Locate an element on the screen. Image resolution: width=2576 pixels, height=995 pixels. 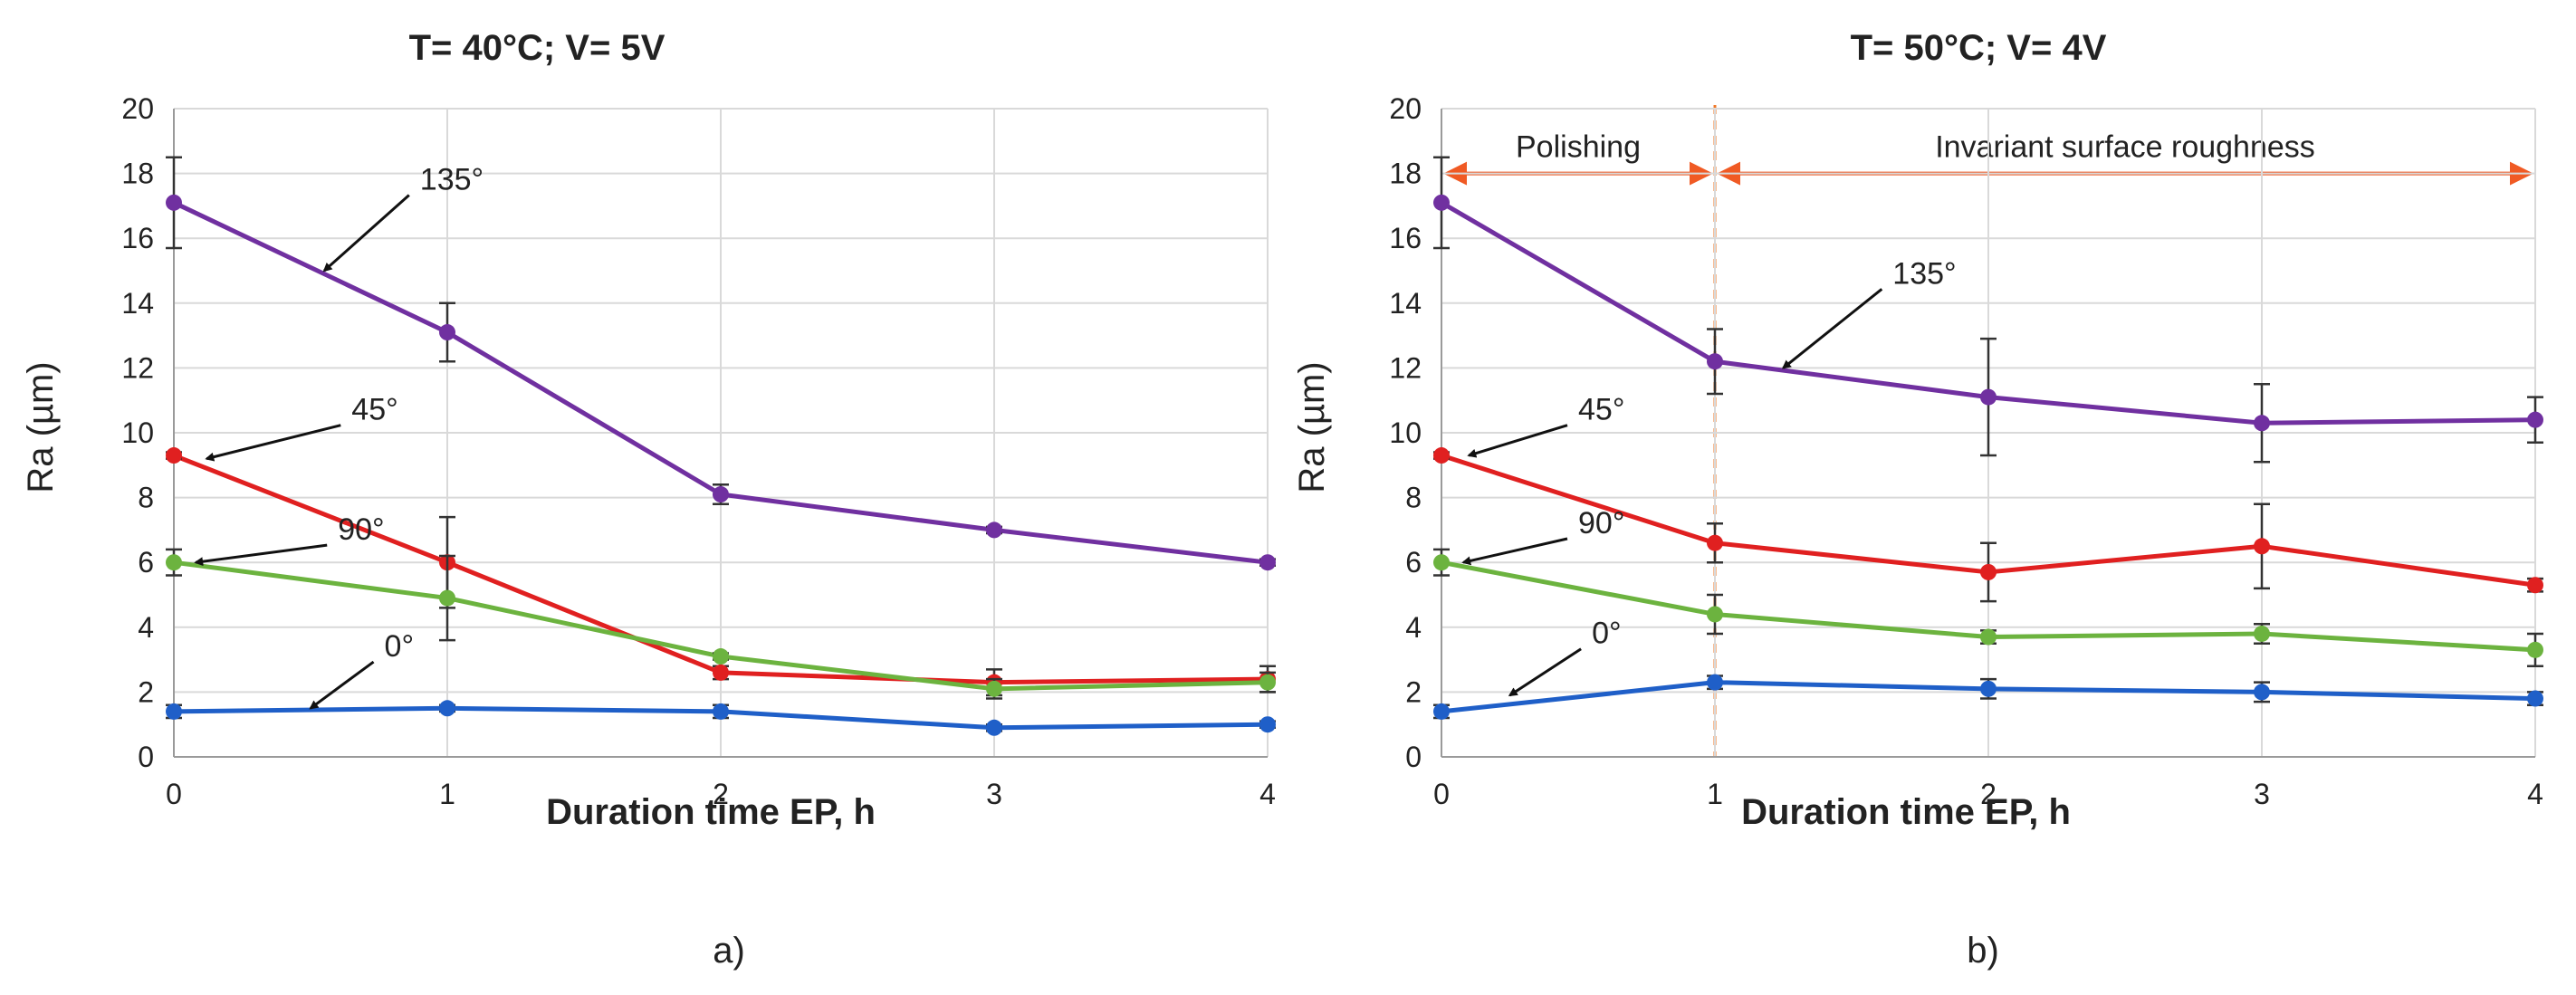
region-label: Invariant surface roughness is located at coordinates (2125, 148).